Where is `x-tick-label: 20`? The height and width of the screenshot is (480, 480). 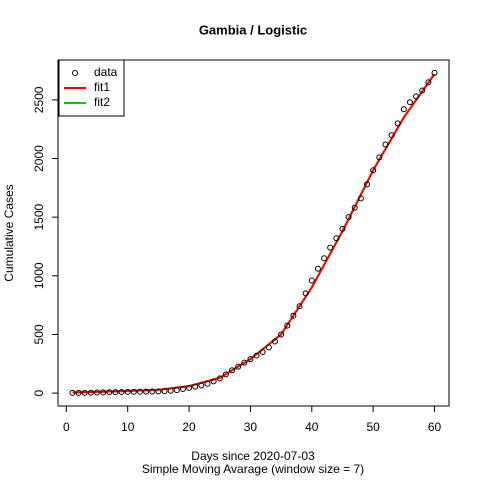 x-tick-label: 20 is located at coordinates (189, 427).